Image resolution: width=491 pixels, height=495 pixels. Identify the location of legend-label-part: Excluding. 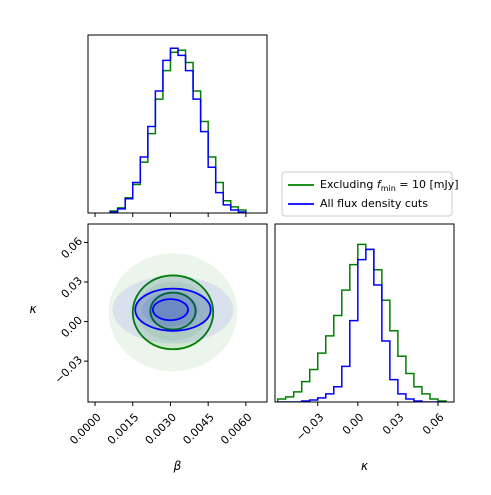
(348, 184).